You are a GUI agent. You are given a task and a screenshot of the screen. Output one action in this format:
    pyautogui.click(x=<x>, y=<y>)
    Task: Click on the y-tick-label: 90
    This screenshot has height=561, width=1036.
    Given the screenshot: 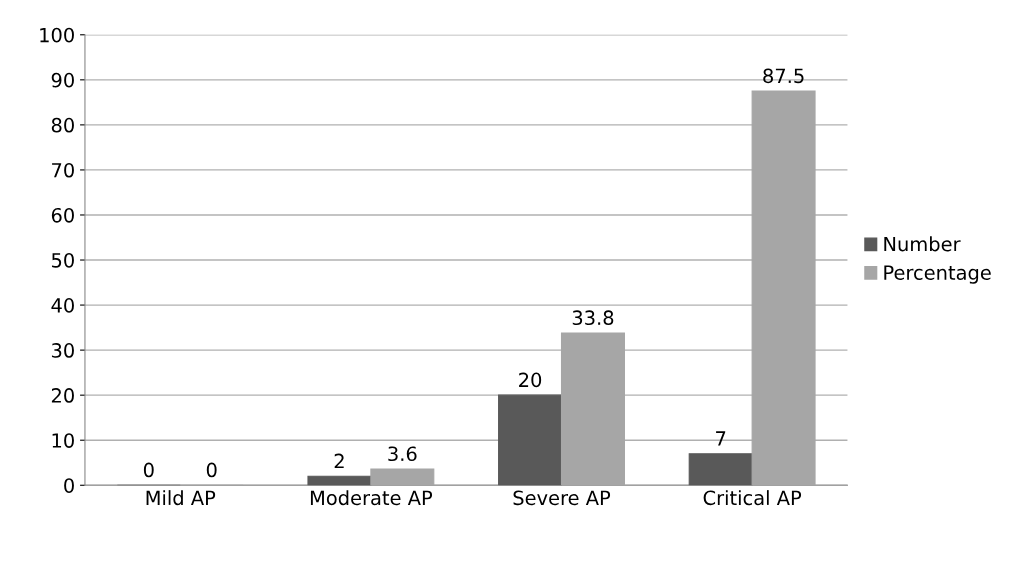 What is the action you would take?
    pyautogui.click(x=62, y=80)
    